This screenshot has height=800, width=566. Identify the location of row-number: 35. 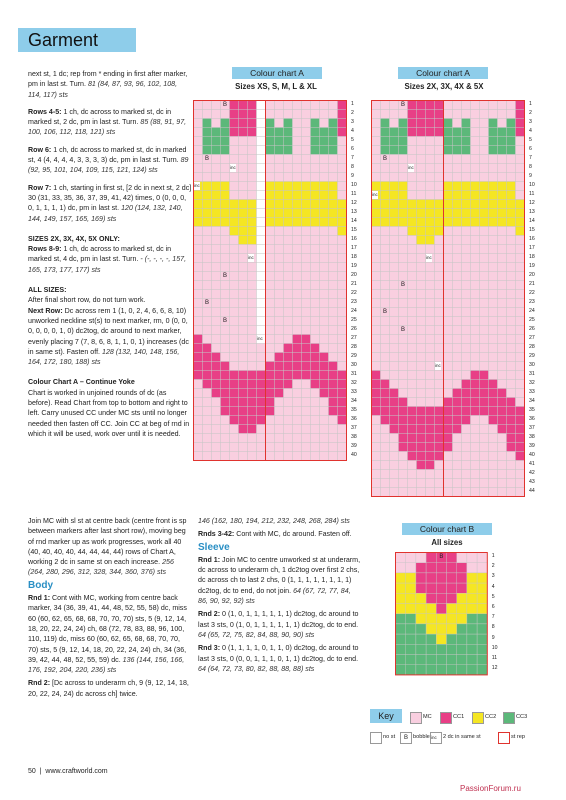
(532, 410).